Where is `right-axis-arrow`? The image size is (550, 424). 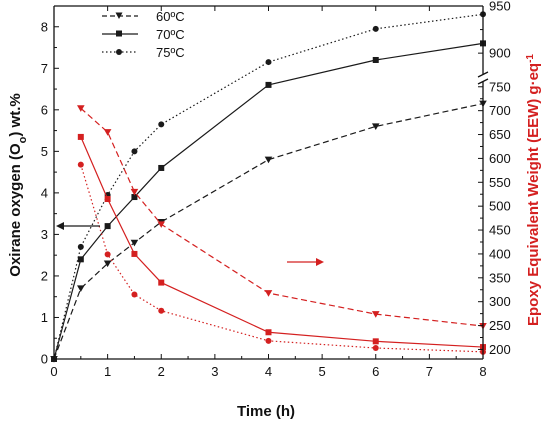 right-axis-arrow is located at coordinates (305, 262).